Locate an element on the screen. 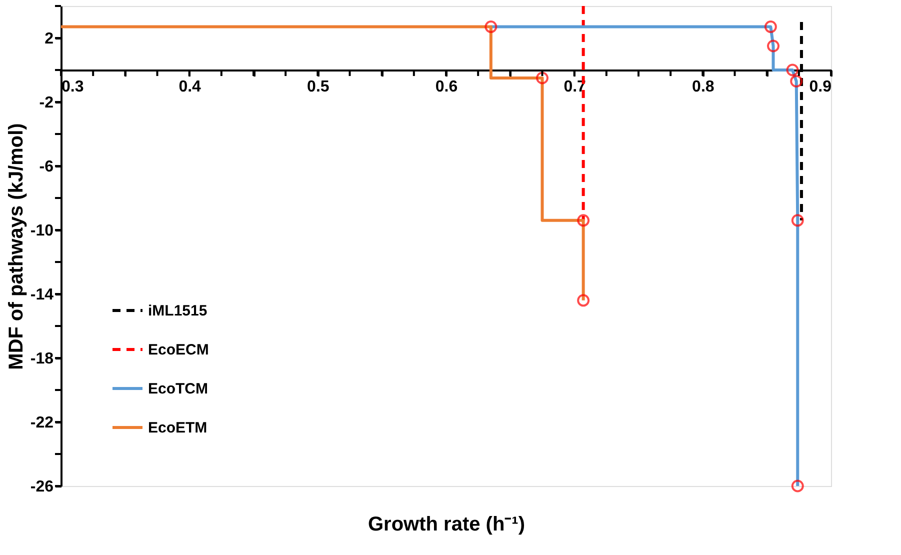  y-tick-label: 2 is located at coordinates (49, 39).